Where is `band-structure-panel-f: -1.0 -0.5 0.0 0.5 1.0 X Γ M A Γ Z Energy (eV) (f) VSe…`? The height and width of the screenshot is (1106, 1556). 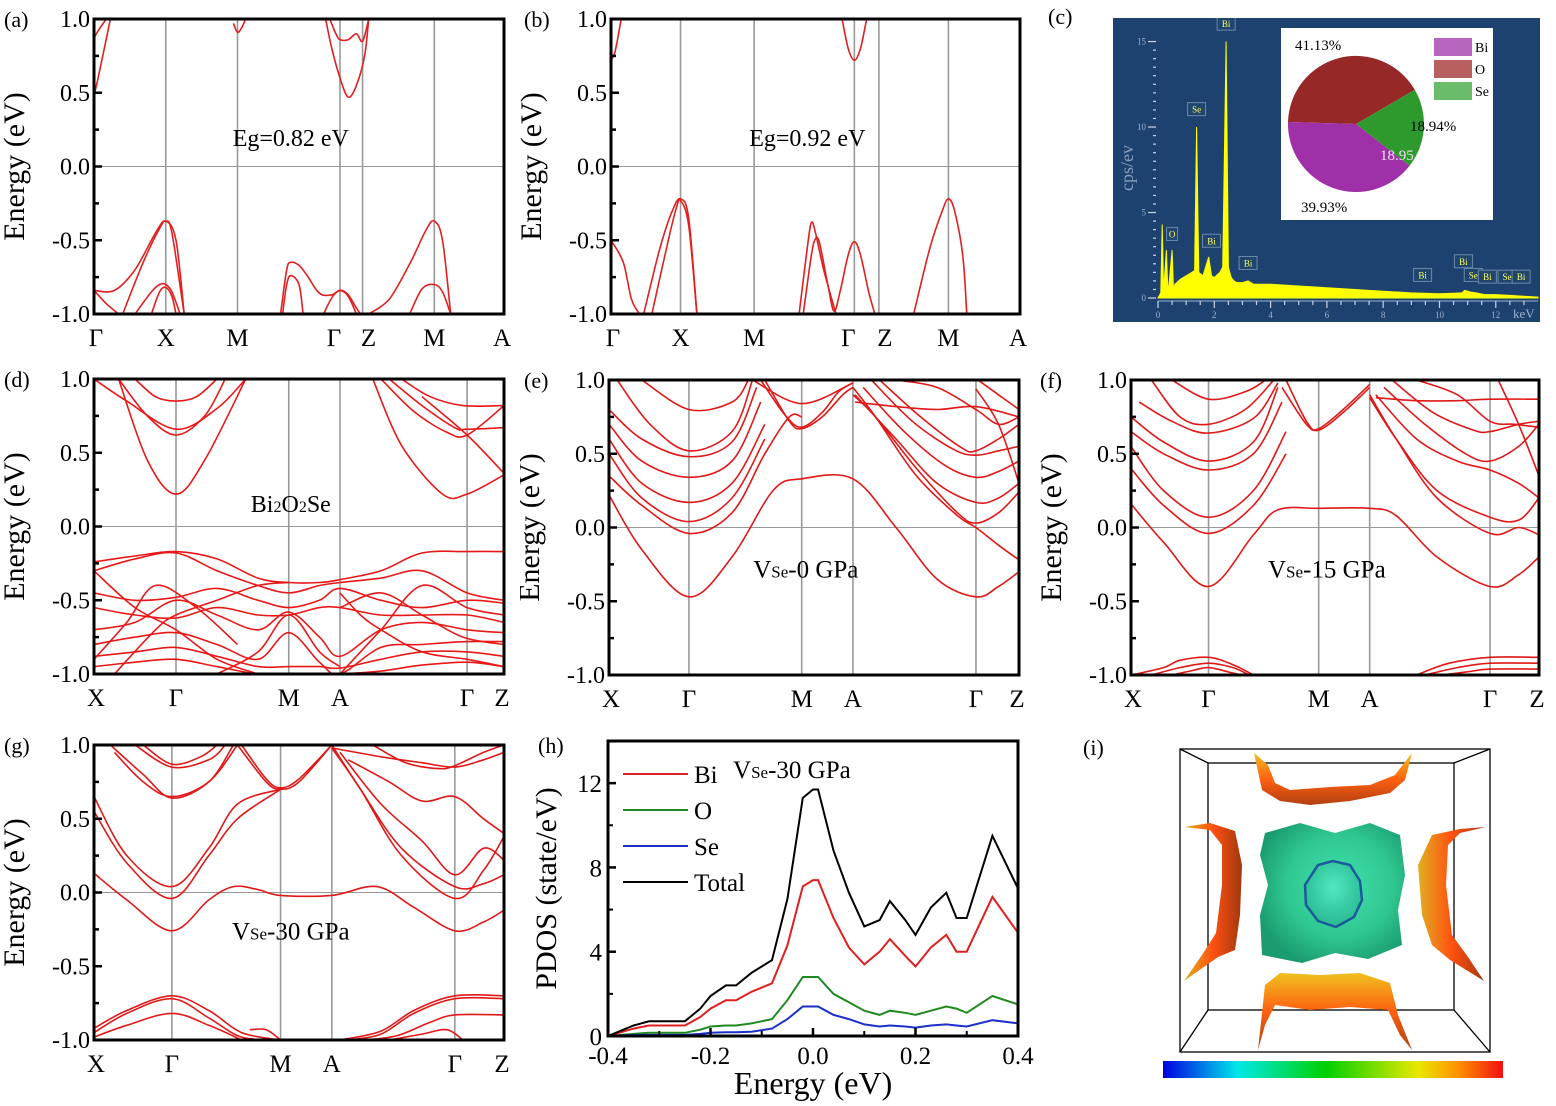
band-structure-panel-f: -1.0 -0.5 0.0 0.5 1.0 X Γ M A Γ Z Energy (eV) (f) VSe… is located at coordinates (1290, 540).